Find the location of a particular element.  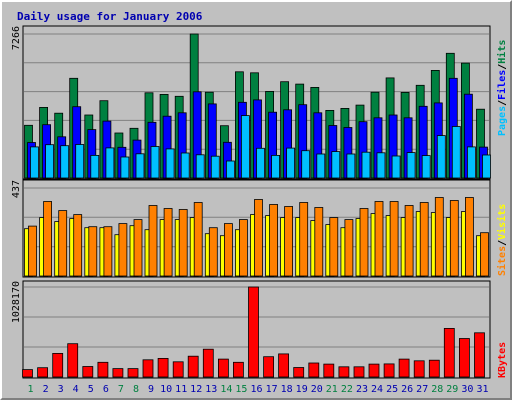

x-tick-label: 16 is located at coordinates (256, 389).